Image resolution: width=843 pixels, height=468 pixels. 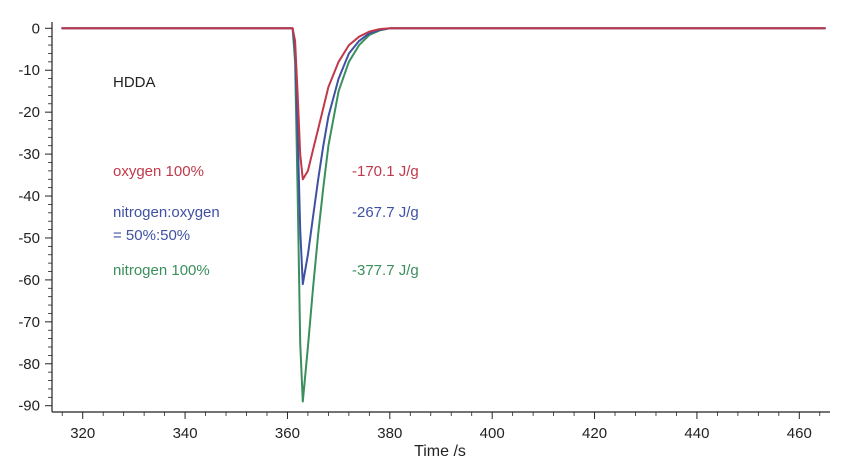 What do you see at coordinates (36, 28) in the screenshot?
I see `y-tick-label-0: 0` at bounding box center [36, 28].